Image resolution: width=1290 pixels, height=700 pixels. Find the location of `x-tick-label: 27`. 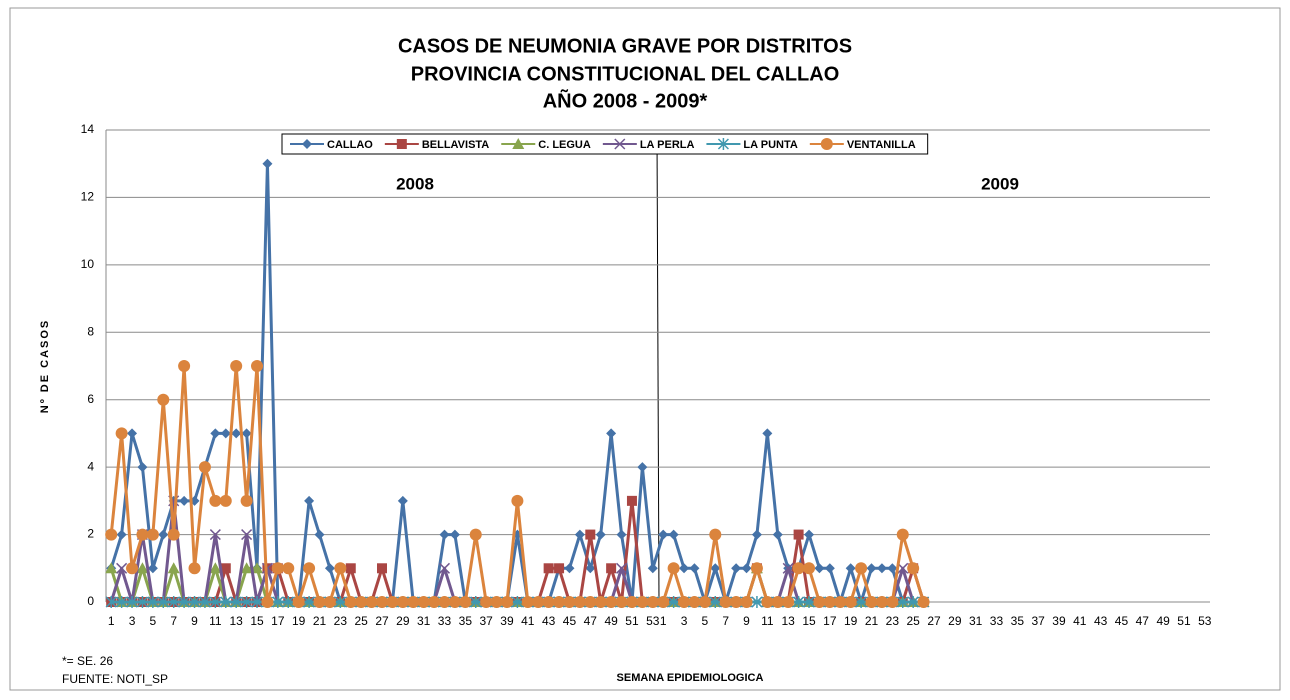

x-tick-label: 27 is located at coordinates (934, 621).